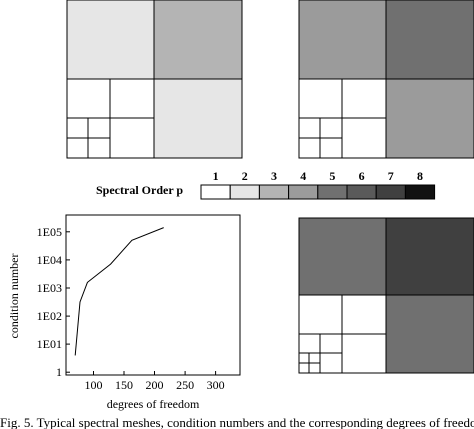  Describe the element at coordinates (153, 404) in the screenshot. I see `x-axis-label: degrees of freedom` at that location.